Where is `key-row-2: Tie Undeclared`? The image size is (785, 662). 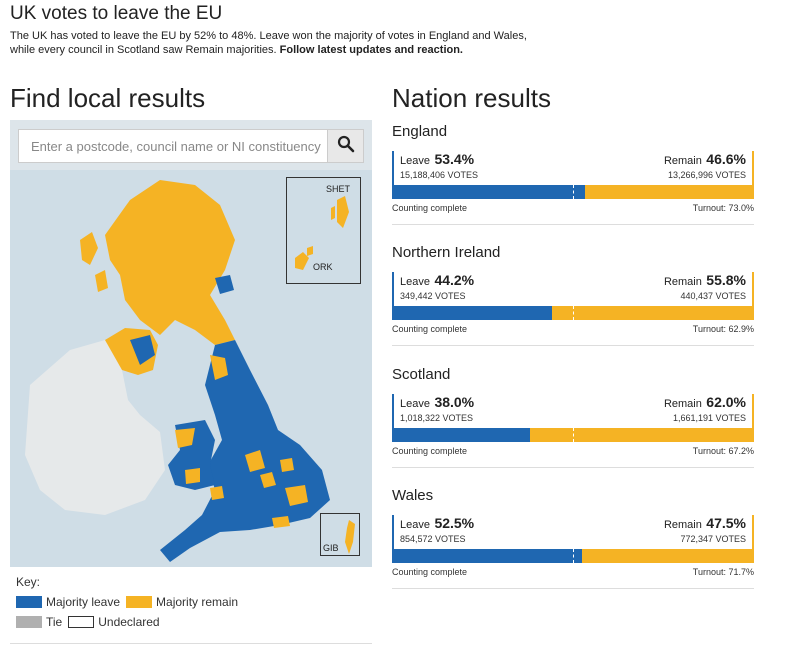
key-row-2: Tie Undeclared is located at coordinates (91, 622).